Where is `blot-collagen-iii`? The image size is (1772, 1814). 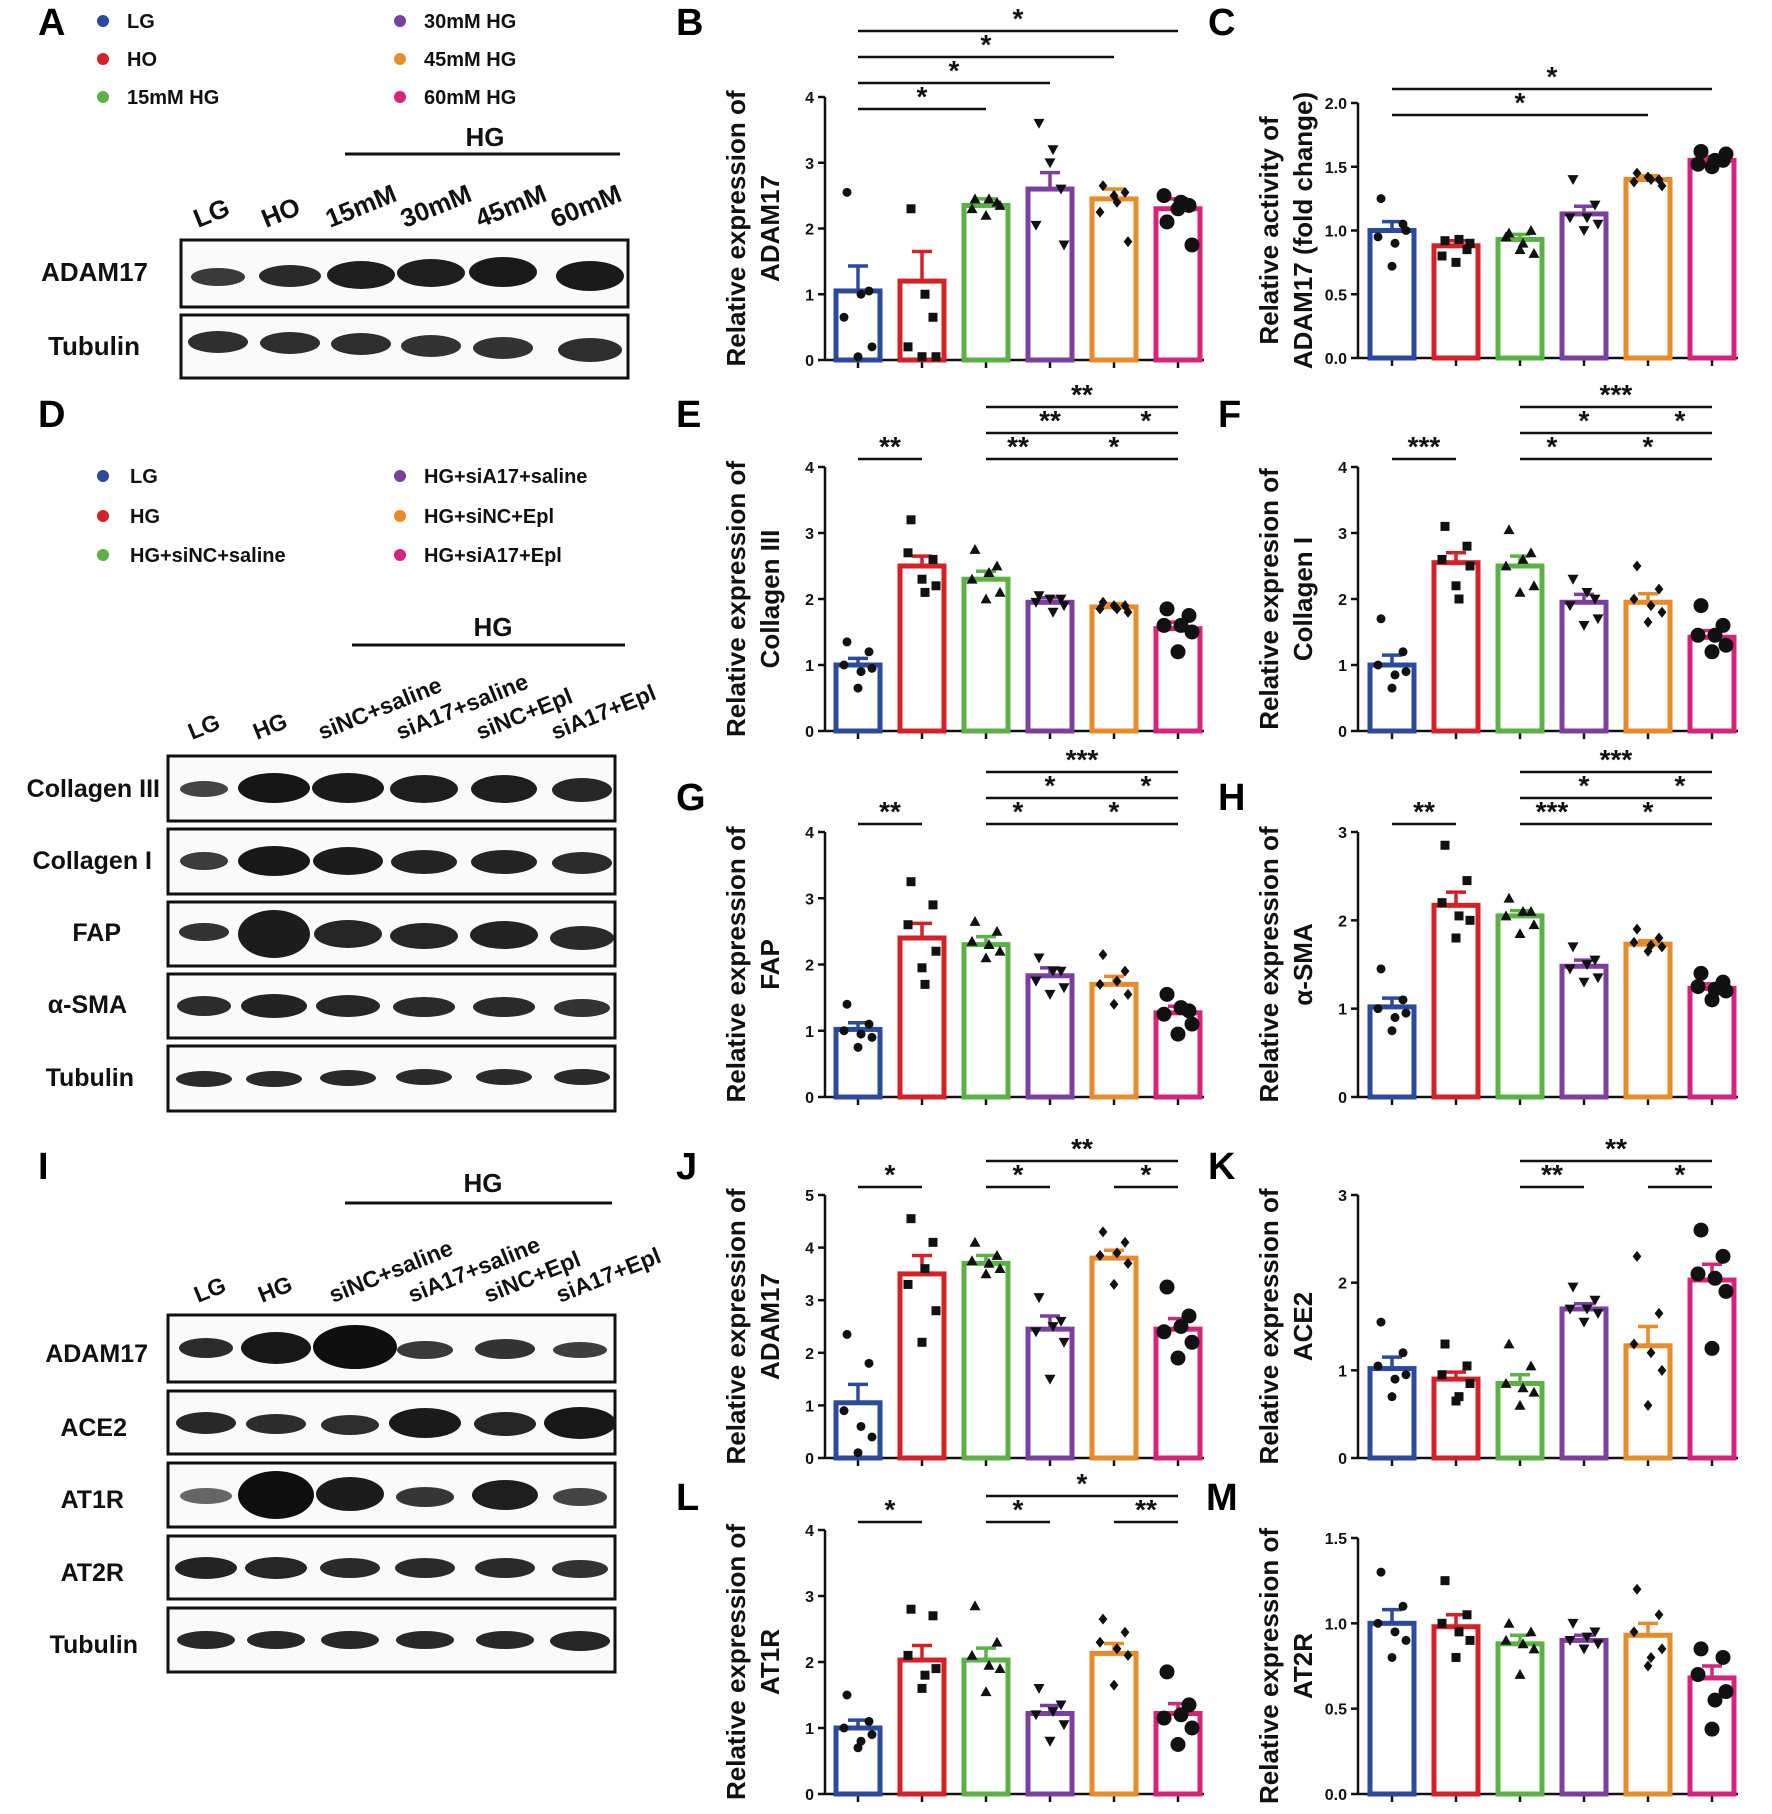 blot-collagen-iii is located at coordinates (391, 788).